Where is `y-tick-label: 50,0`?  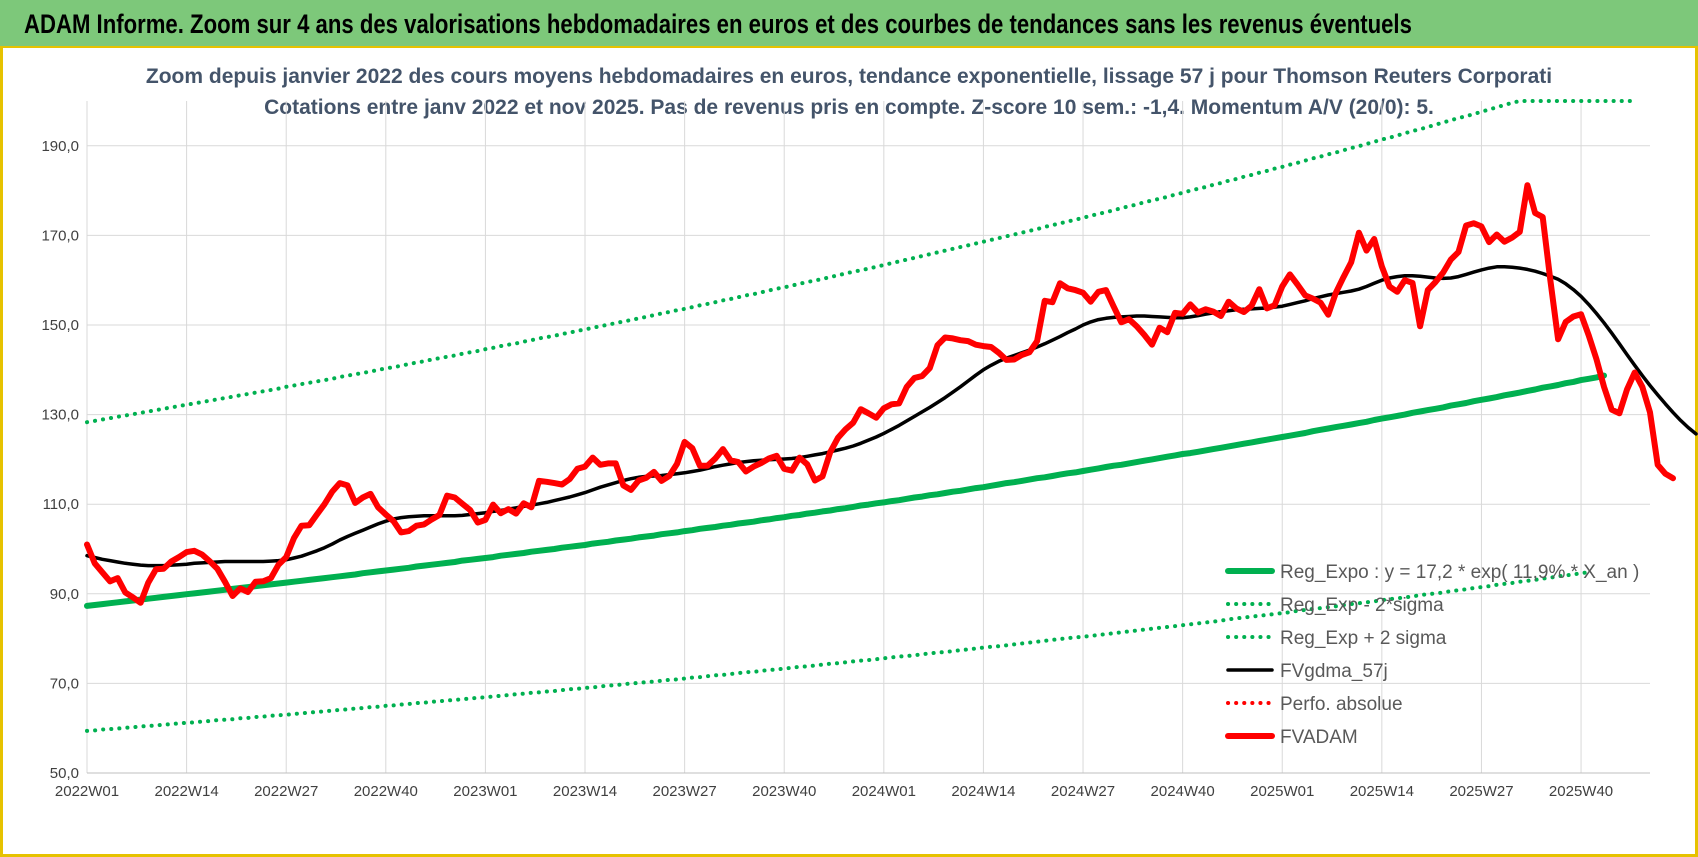 y-tick-label: 50,0 is located at coordinates (64, 773).